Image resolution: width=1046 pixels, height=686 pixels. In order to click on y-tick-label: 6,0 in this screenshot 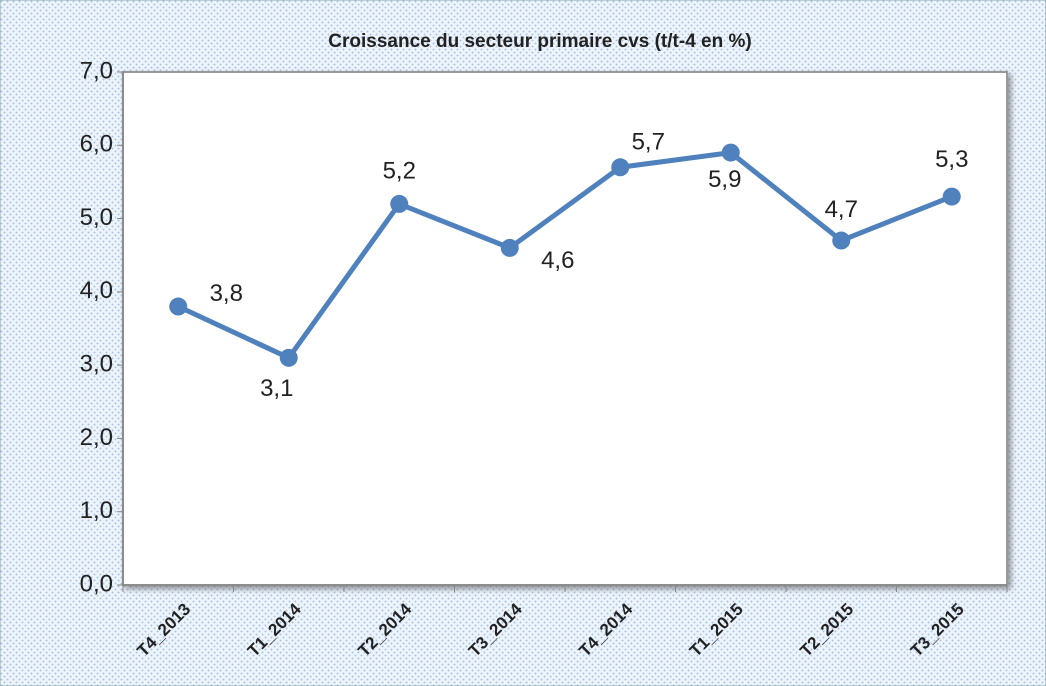, I will do `click(96, 144)`.